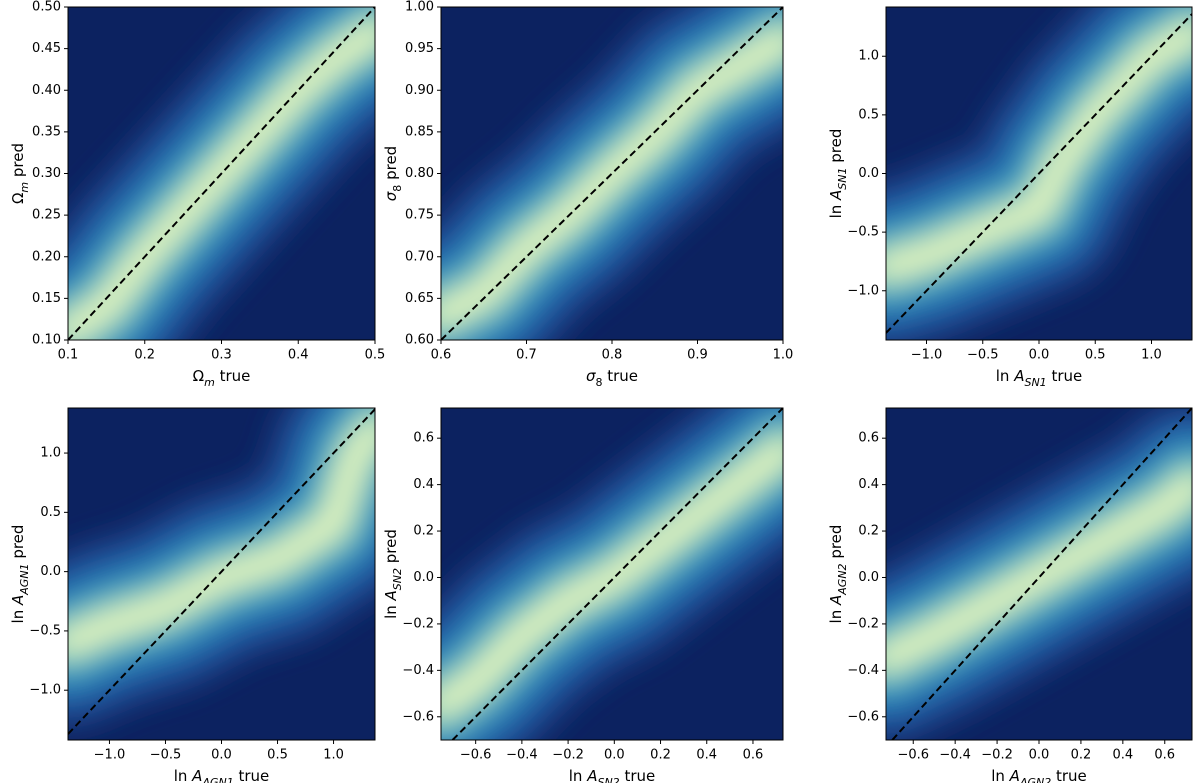 The width and height of the screenshot is (1200, 783). I want to click on label-part: SN2, so click(397, 579).